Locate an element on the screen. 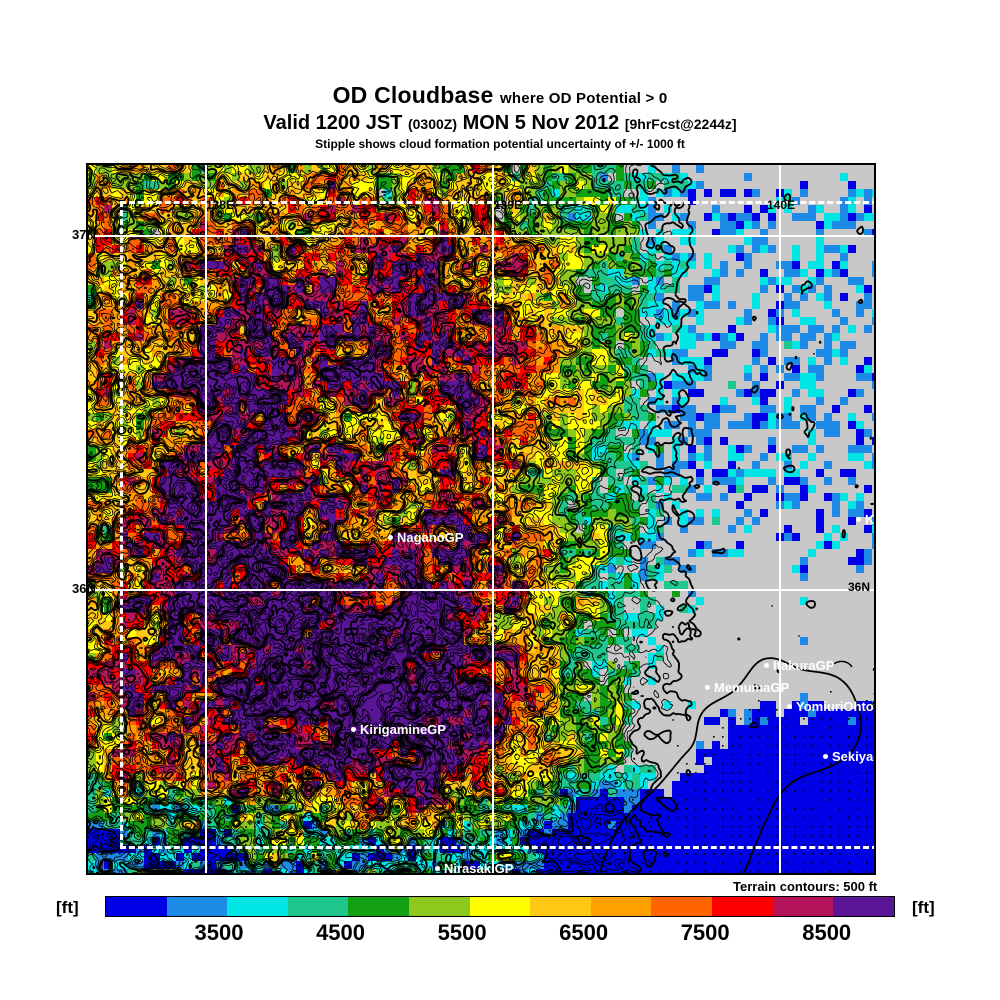  lon-label-138E-top: 138E is located at coordinates (220, 205).